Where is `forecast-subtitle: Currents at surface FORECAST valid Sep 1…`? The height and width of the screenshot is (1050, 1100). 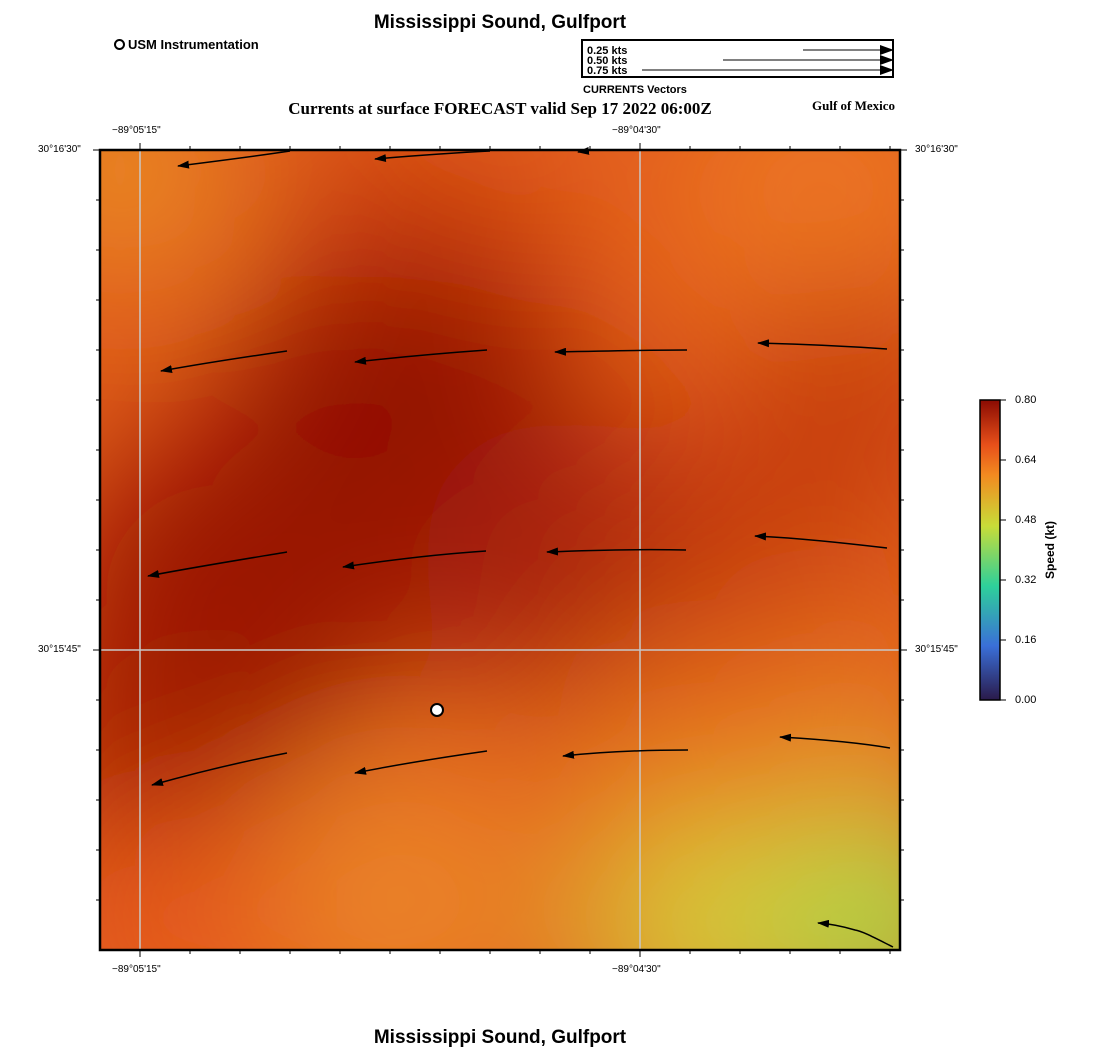 forecast-subtitle: Currents at surface FORECAST valid Sep 1… is located at coordinates (500, 108).